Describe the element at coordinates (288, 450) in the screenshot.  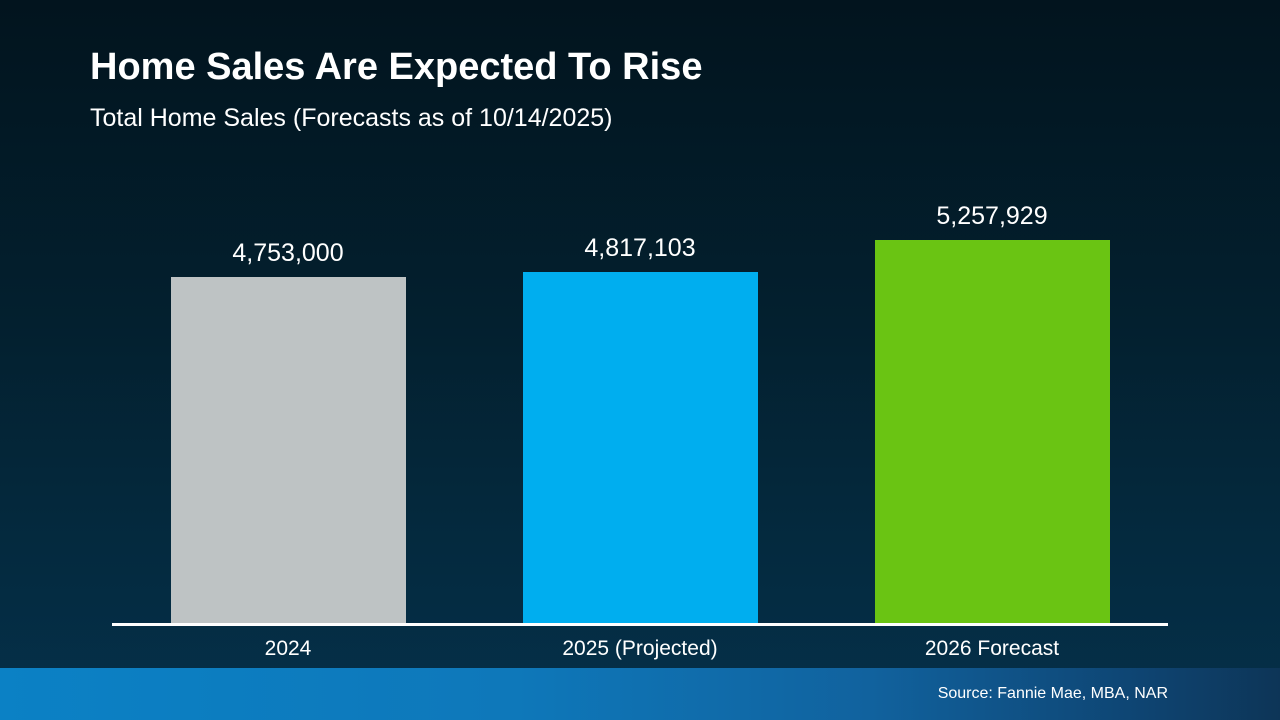
I see `bar-2024` at that location.